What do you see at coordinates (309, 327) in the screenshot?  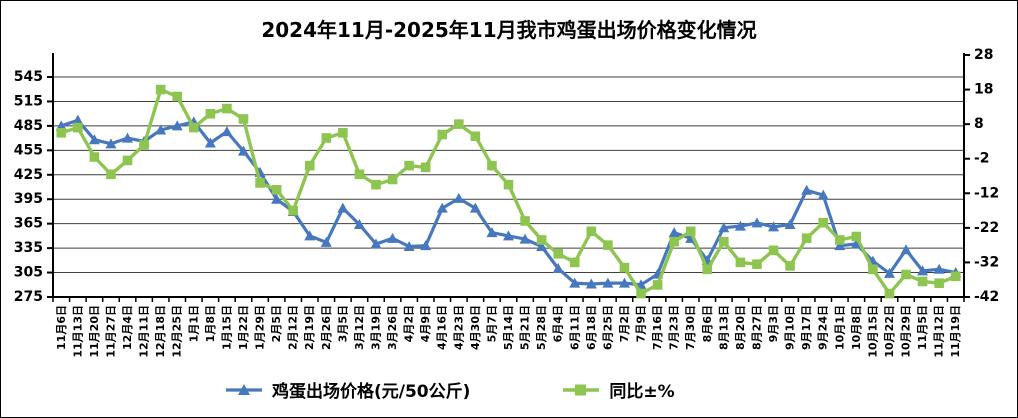 I see `x-axis-label: 2月19日` at bounding box center [309, 327].